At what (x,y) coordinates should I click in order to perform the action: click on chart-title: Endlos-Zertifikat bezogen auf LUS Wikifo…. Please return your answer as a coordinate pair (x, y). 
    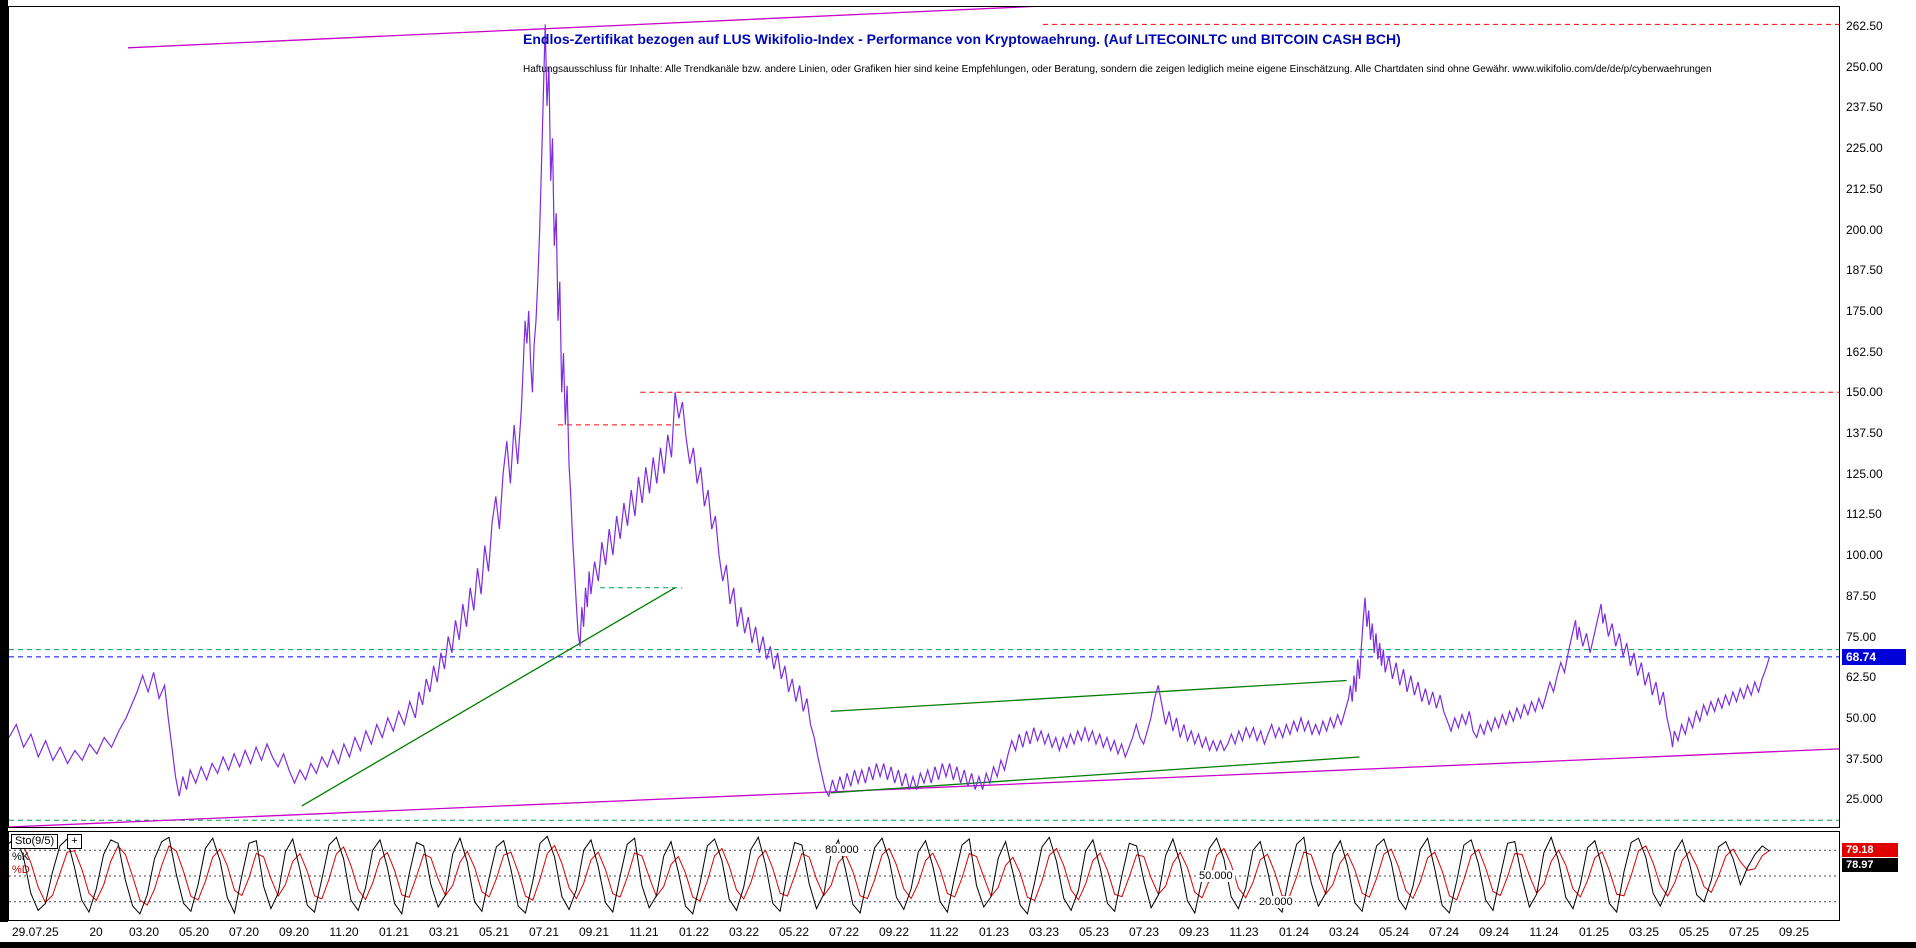
    Looking at the image, I should click on (962, 39).